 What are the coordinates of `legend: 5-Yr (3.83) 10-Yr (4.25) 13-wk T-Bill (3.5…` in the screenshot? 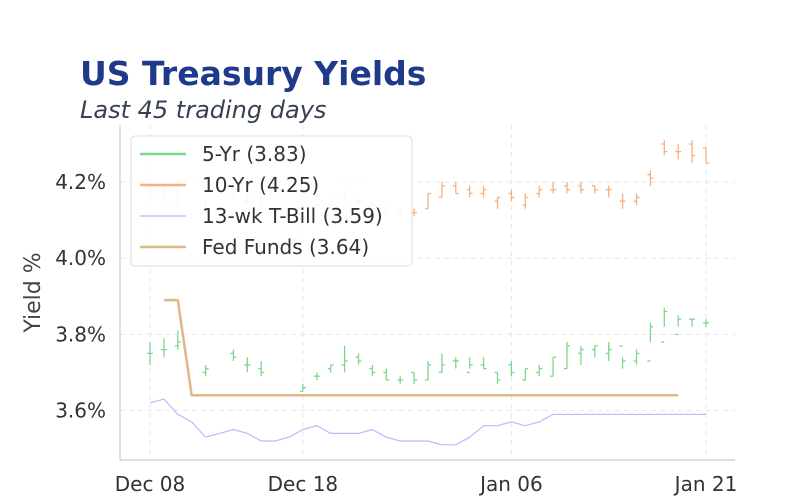 It's located at (271, 201).